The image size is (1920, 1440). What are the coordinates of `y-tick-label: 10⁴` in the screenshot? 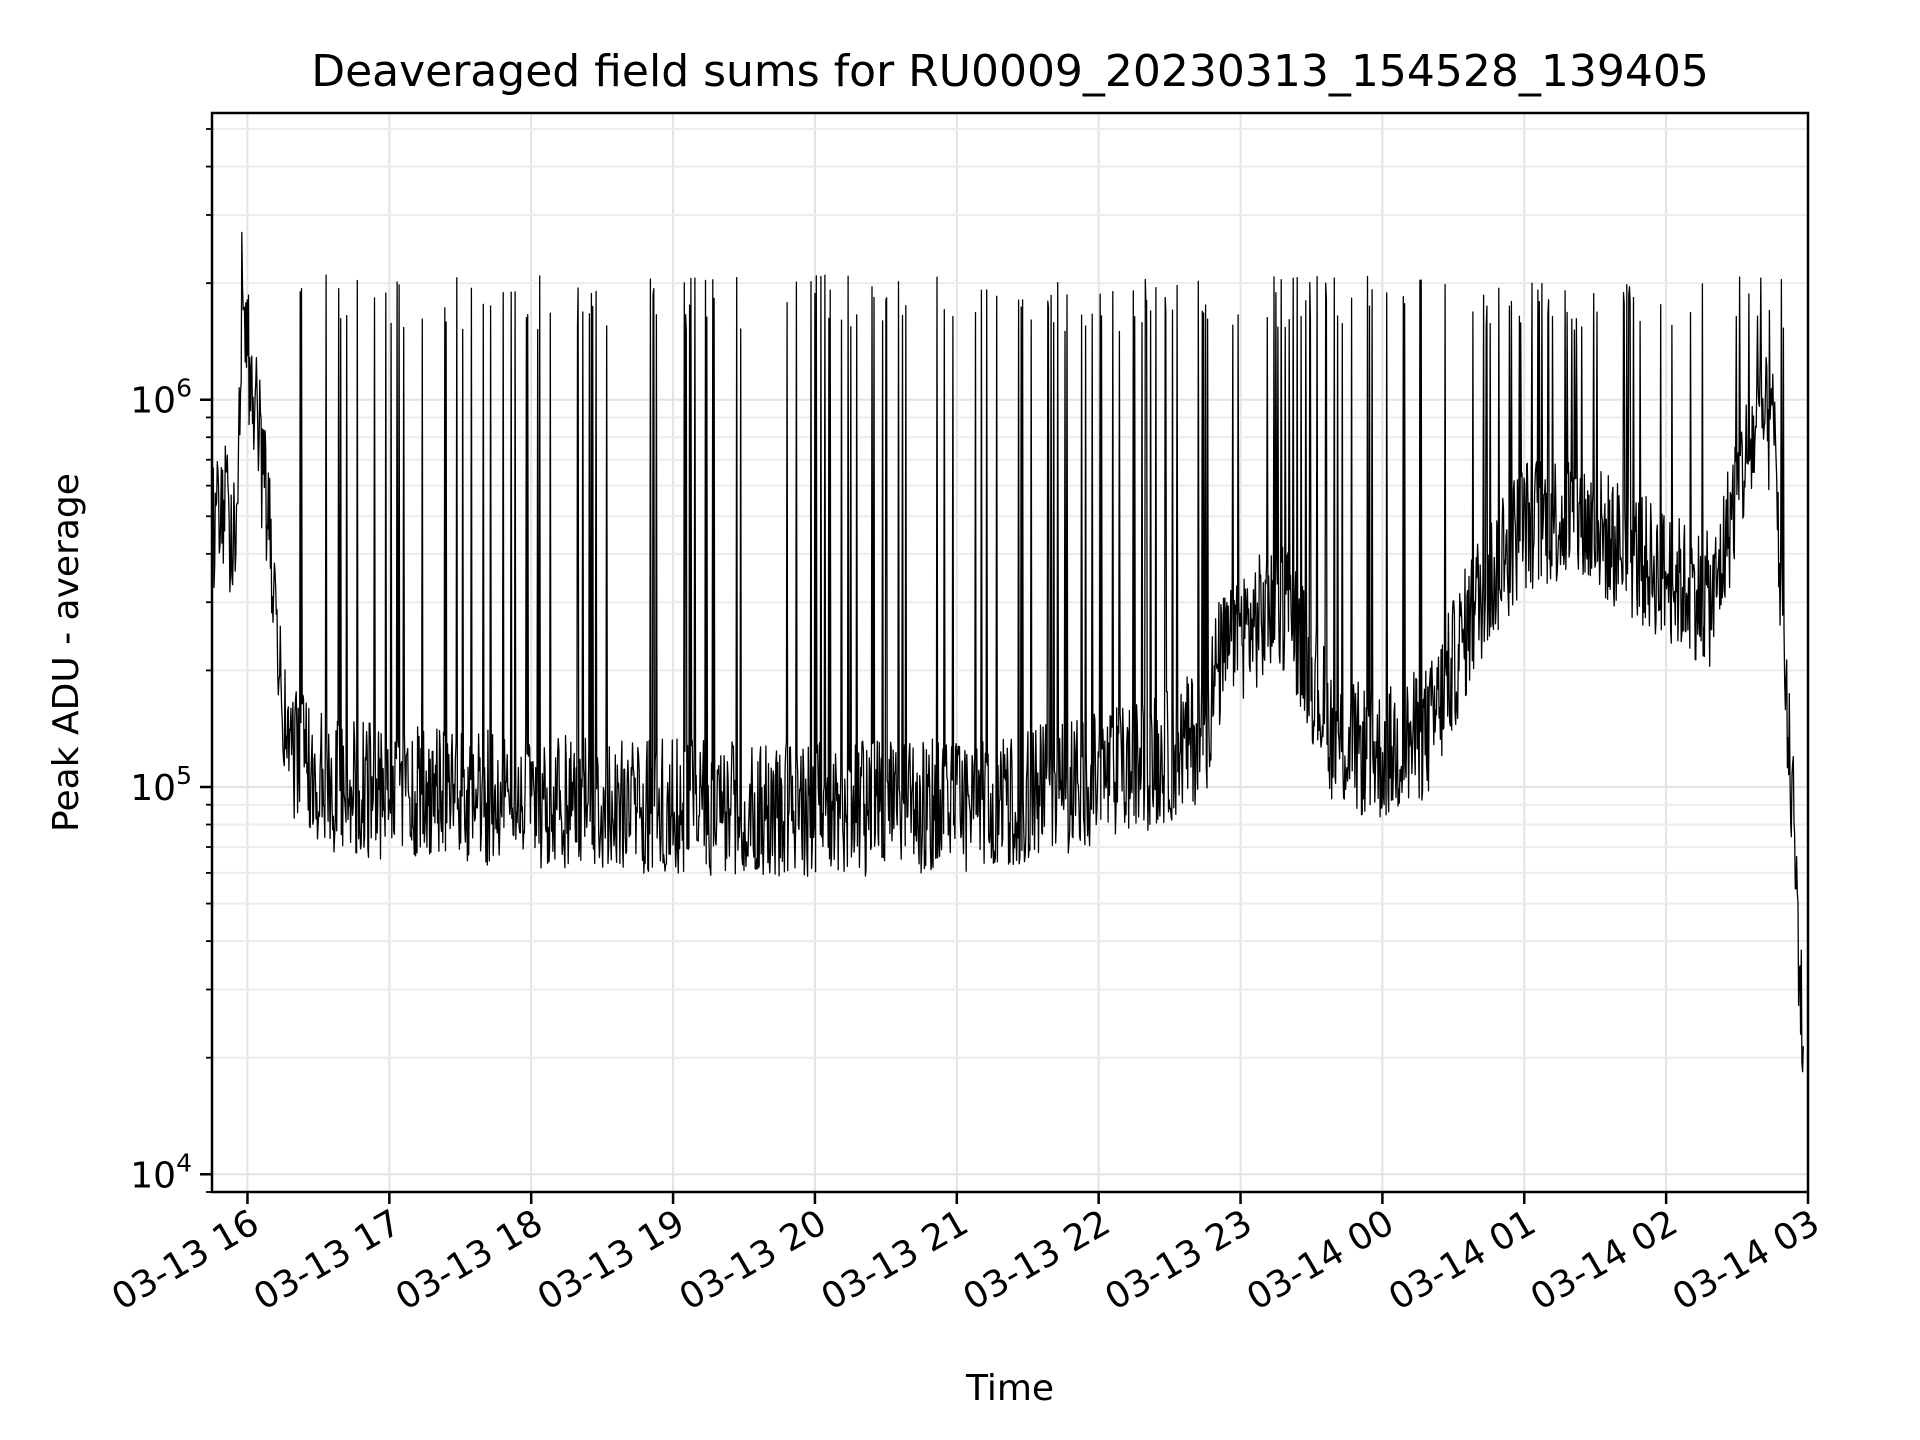 It's located at (161, 1172).